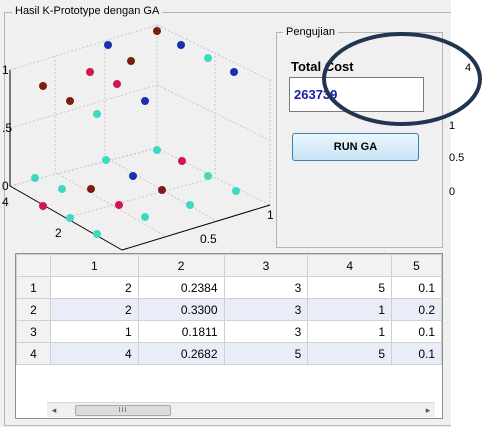  I want to click on table-cell: 0.2384, so click(181, 287).